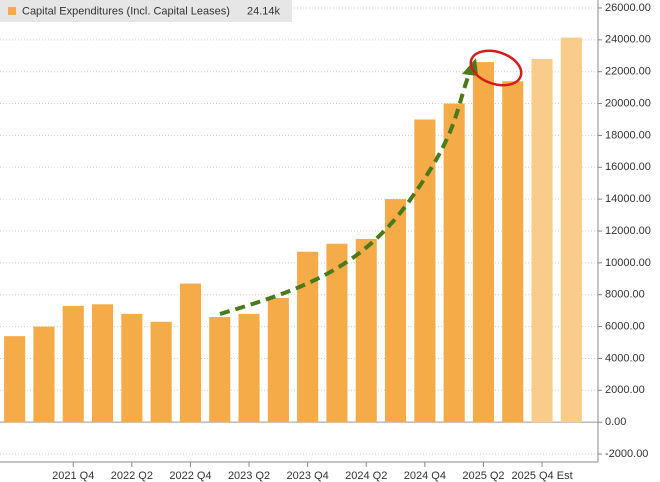 The height and width of the screenshot is (482, 660). Describe the element at coordinates (628, 8) in the screenshot. I see `y-tick-label: 26000.00` at that location.